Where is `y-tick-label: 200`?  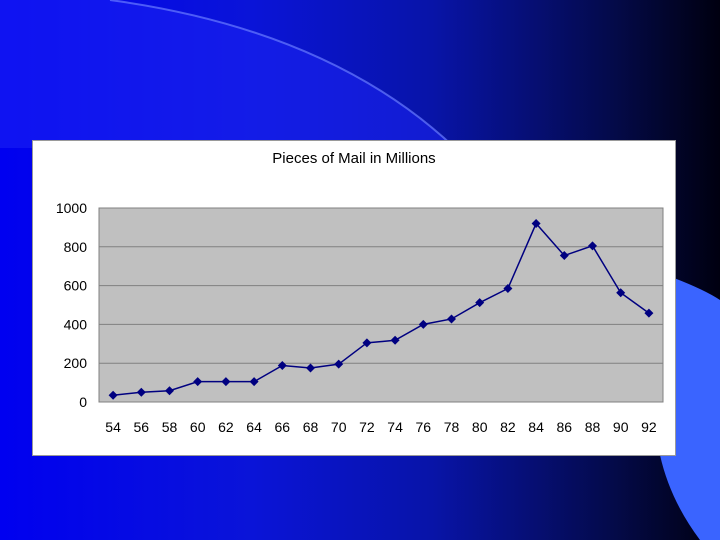 y-tick-label: 200 is located at coordinates (76, 363).